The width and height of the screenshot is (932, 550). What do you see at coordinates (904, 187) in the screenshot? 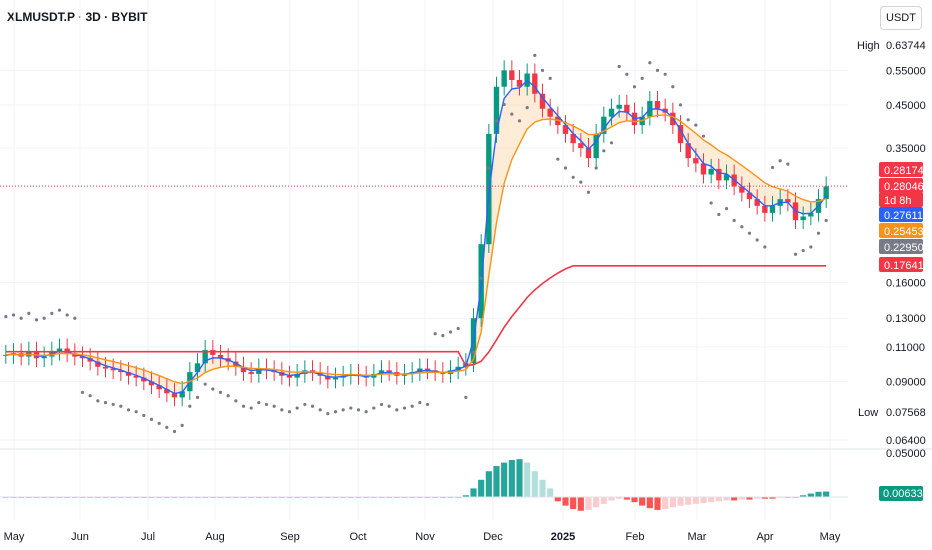
I see `price-badge-label: 0.28046` at bounding box center [904, 187].